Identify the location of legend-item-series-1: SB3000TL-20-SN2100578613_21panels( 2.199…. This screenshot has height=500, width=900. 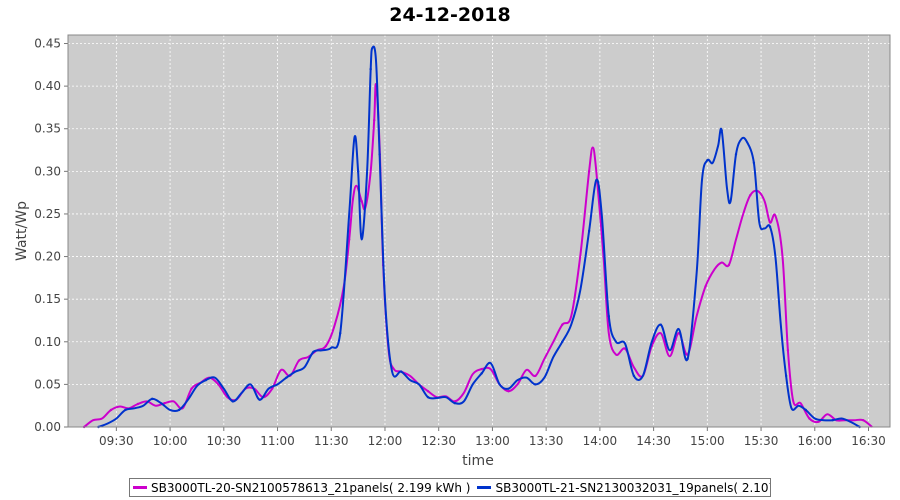
(302, 488).